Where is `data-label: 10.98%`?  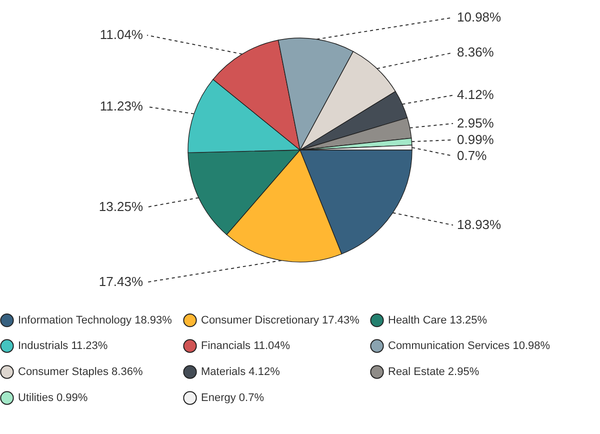
data-label: 10.98% is located at coordinates (479, 17).